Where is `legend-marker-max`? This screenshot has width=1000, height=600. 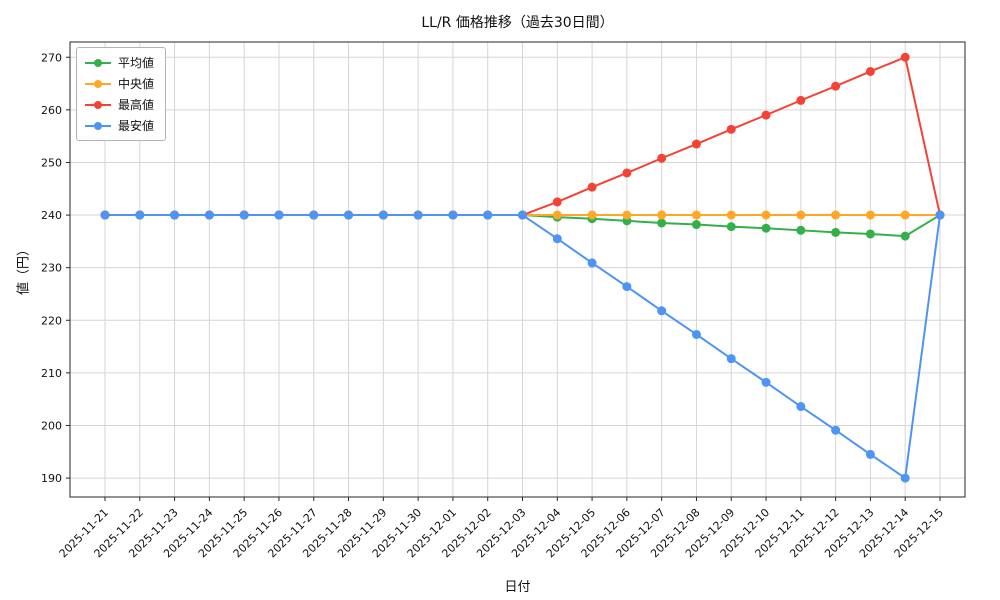
legend-marker-max is located at coordinates (98, 105).